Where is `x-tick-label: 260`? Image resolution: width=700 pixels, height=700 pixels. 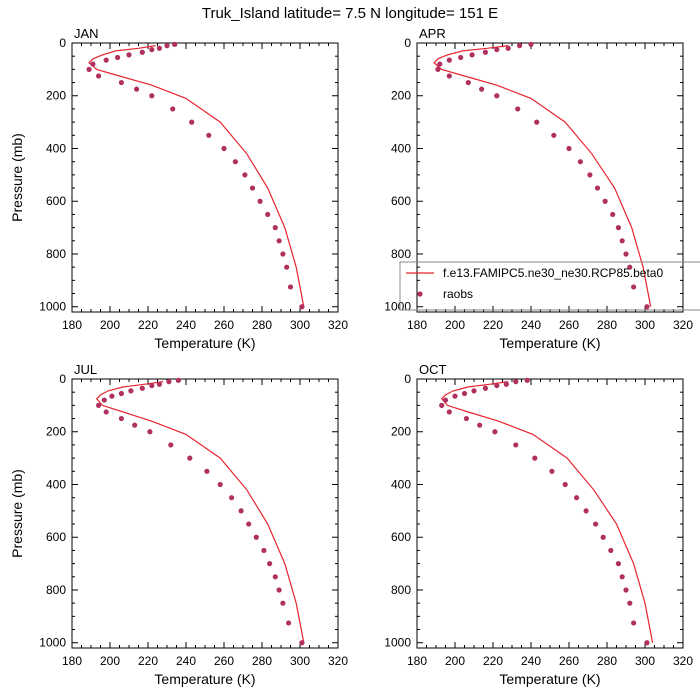 x-tick-label: 260 is located at coordinates (569, 661).